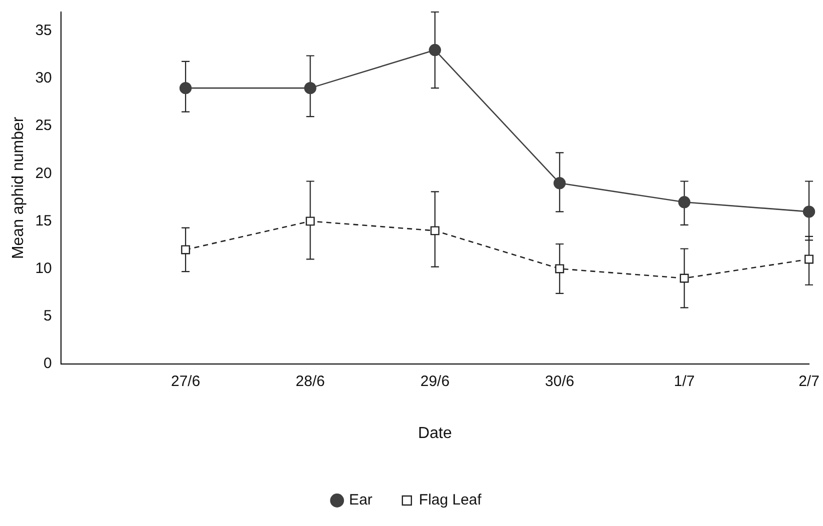 This screenshot has height=526, width=823. Describe the element at coordinates (48, 363) in the screenshot. I see `y-tick-label: 0` at that location.